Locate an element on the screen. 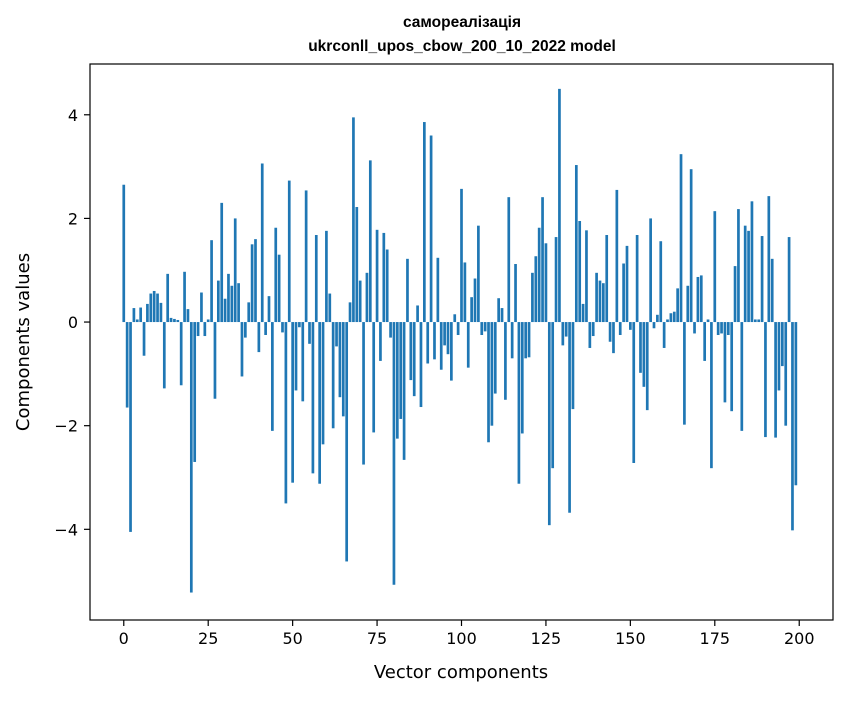 This screenshot has width=847, height=701. chart-title: самореалізація is located at coordinates (462, 22).